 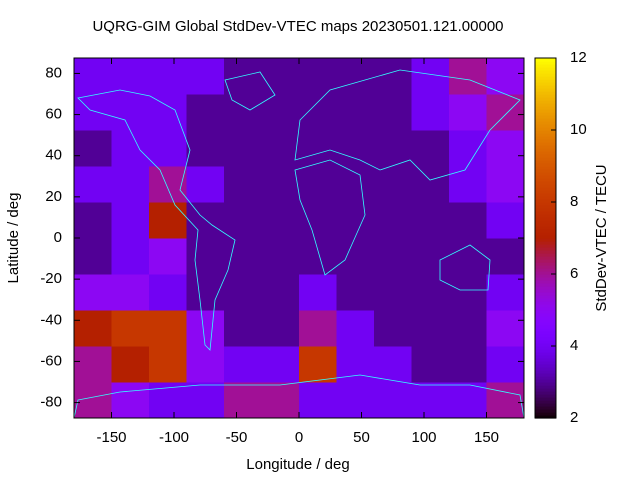 I want to click on y-tick-label: 0, so click(x=58, y=237).